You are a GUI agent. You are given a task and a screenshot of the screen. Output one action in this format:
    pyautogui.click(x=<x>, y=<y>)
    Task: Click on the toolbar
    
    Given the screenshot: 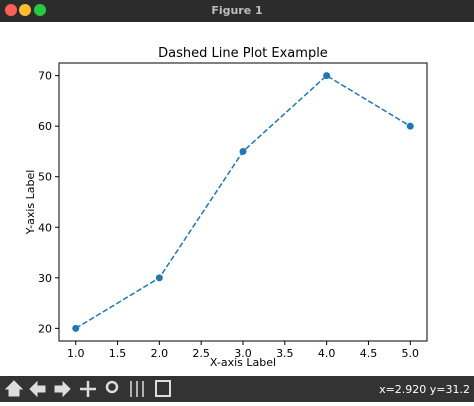 What is the action you would take?
    pyautogui.click(x=237, y=389)
    